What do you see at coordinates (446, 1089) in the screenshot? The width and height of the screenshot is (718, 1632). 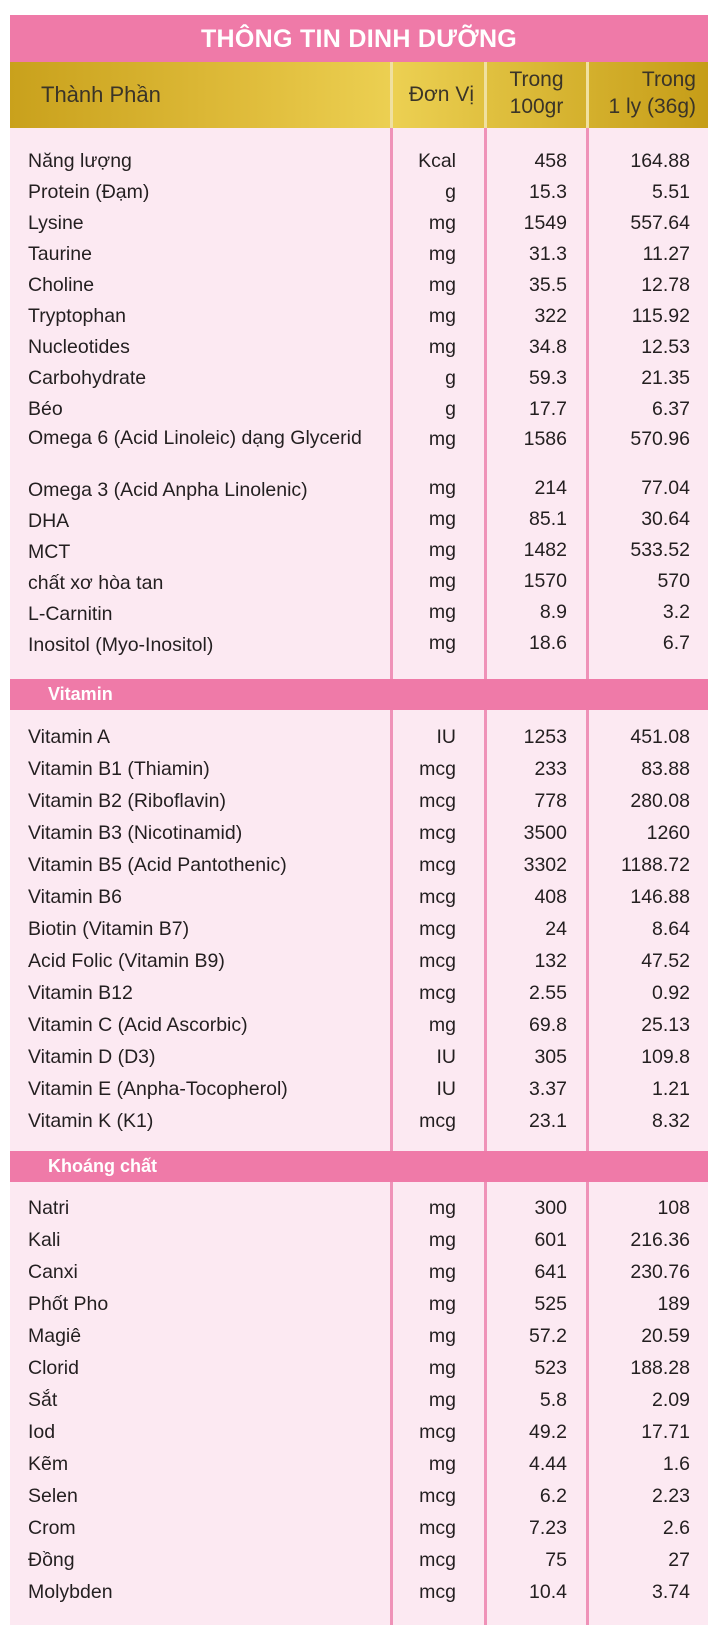 I see `unit: IU` at bounding box center [446, 1089].